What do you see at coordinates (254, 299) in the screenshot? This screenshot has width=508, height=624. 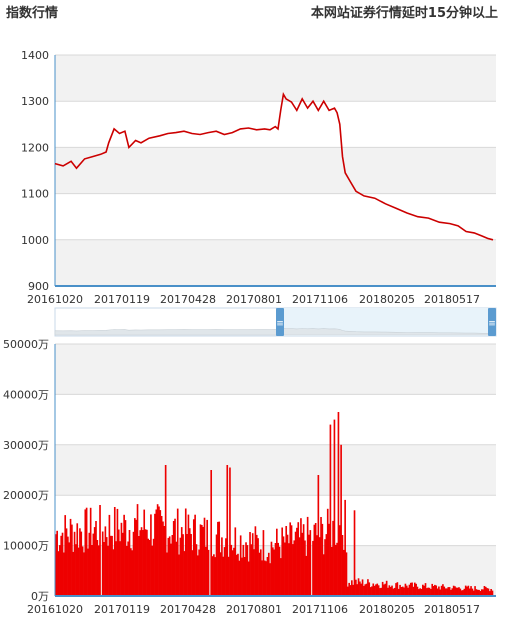 I see `price-x-tick: 20170801` at bounding box center [254, 299].